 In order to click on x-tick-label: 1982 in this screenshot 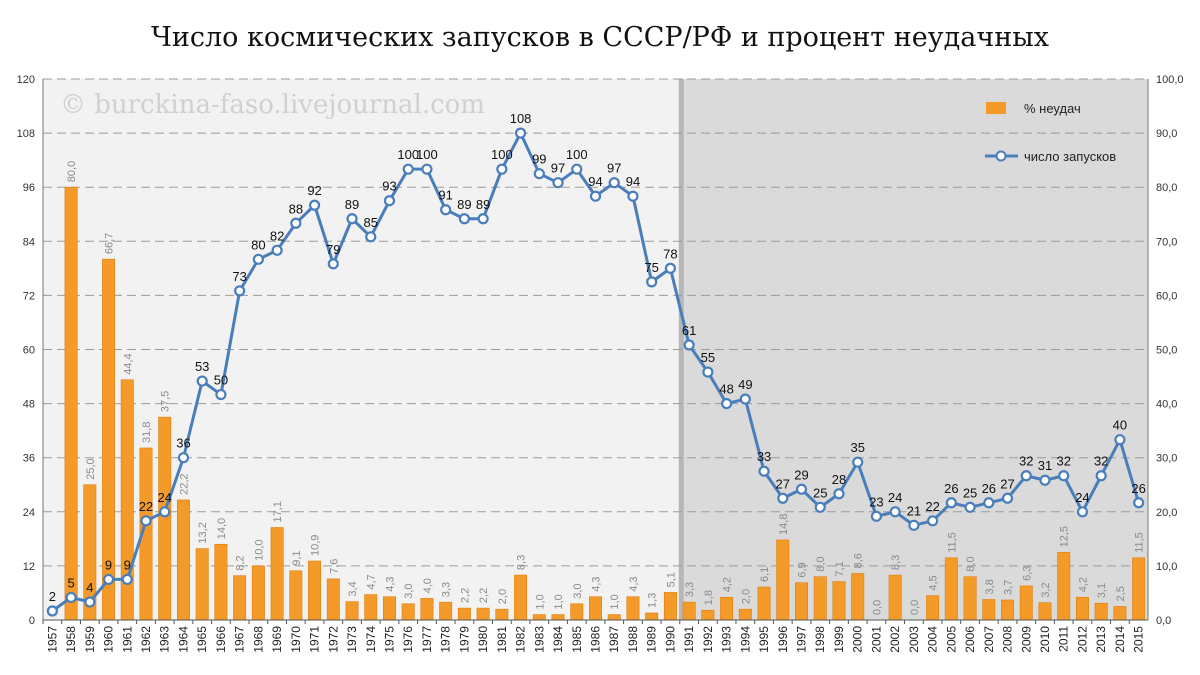, I will do `click(521, 639)`.